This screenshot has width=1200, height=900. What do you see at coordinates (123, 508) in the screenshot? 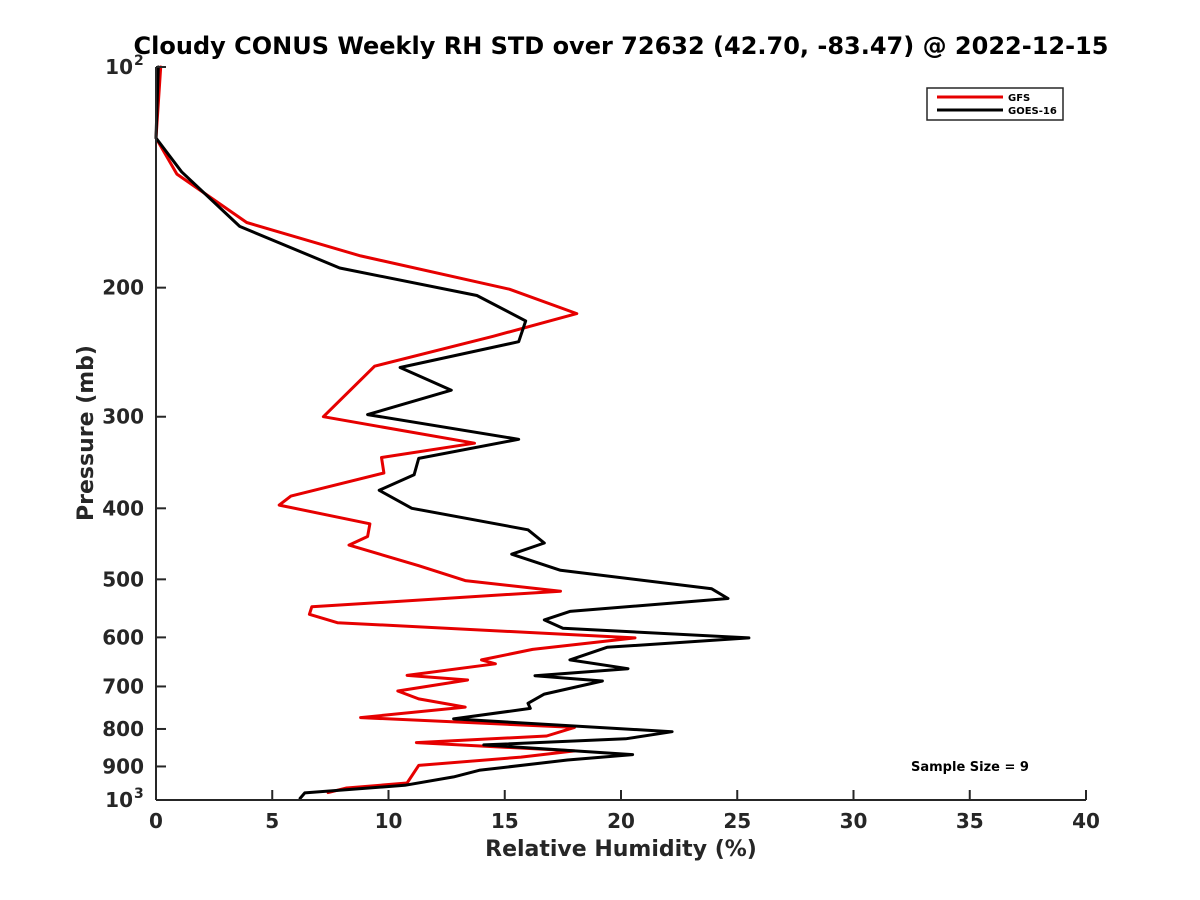
I see `y-tick-label: 400` at bounding box center [123, 508].